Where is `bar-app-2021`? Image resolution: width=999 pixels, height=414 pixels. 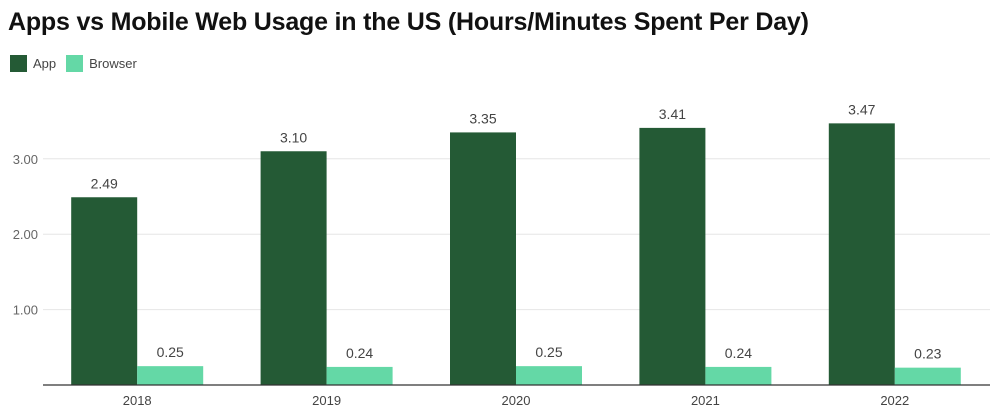
bar-app-2021 is located at coordinates (672, 256).